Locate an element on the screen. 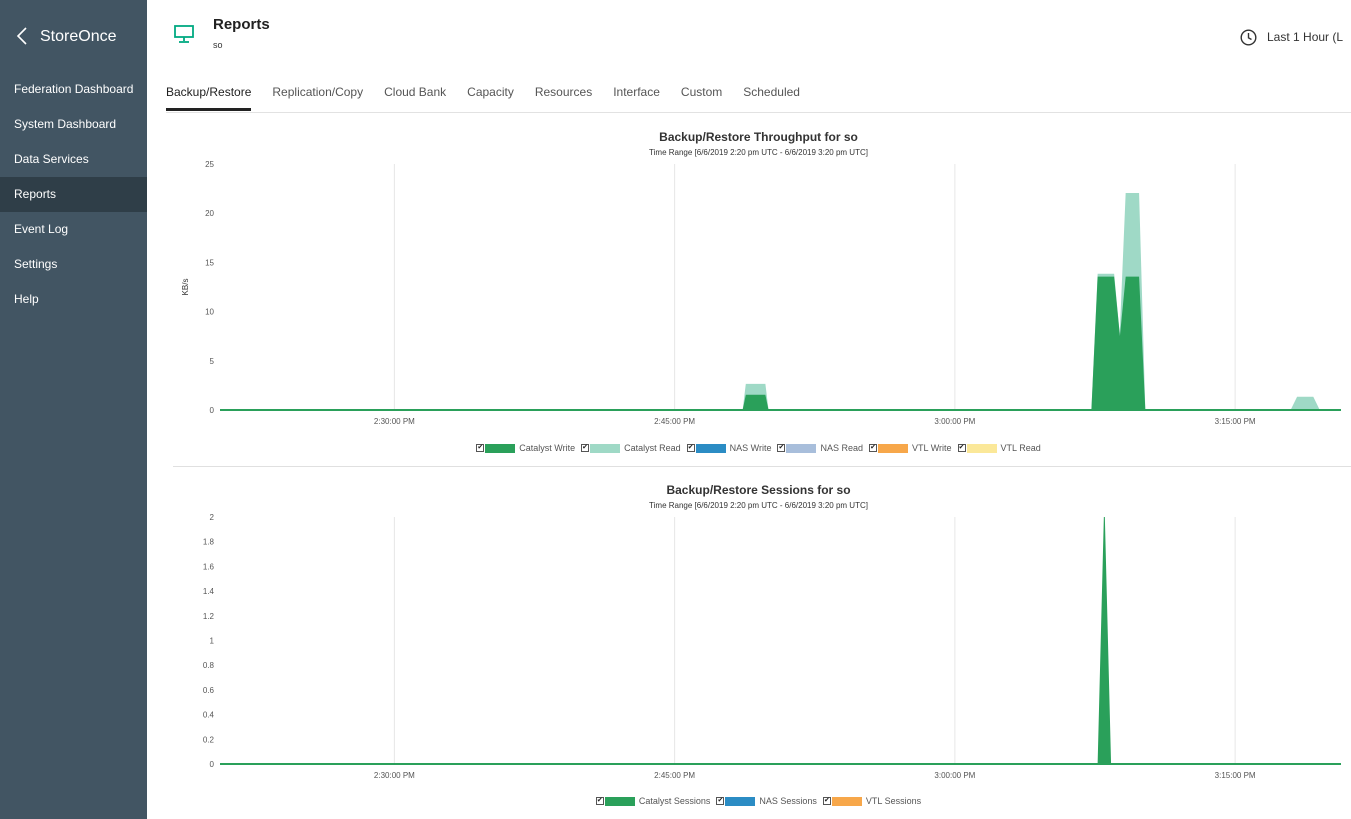 The image size is (1351, 819). brand-name: StoreOnce is located at coordinates (78, 36).